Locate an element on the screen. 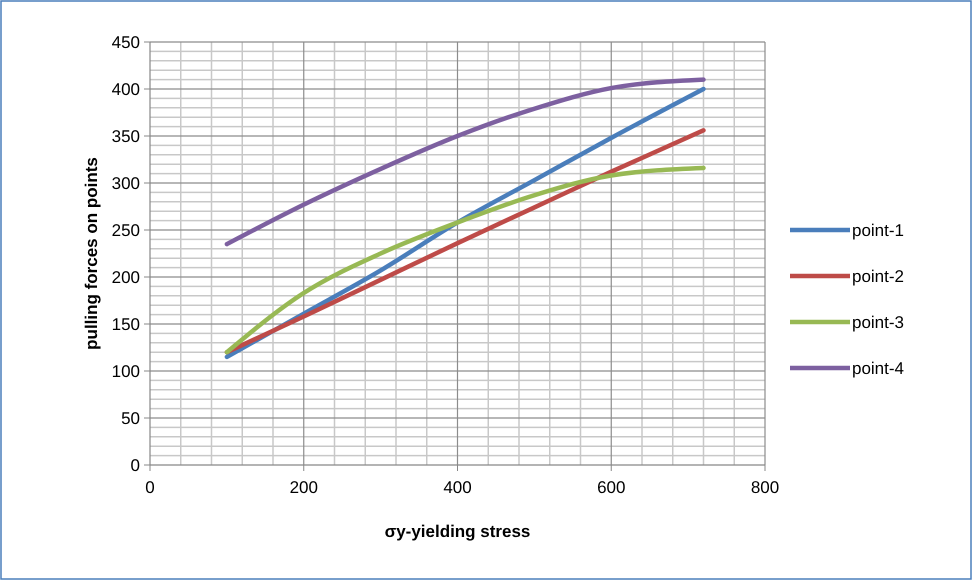  y-tick-label: 0 is located at coordinates (135, 465).